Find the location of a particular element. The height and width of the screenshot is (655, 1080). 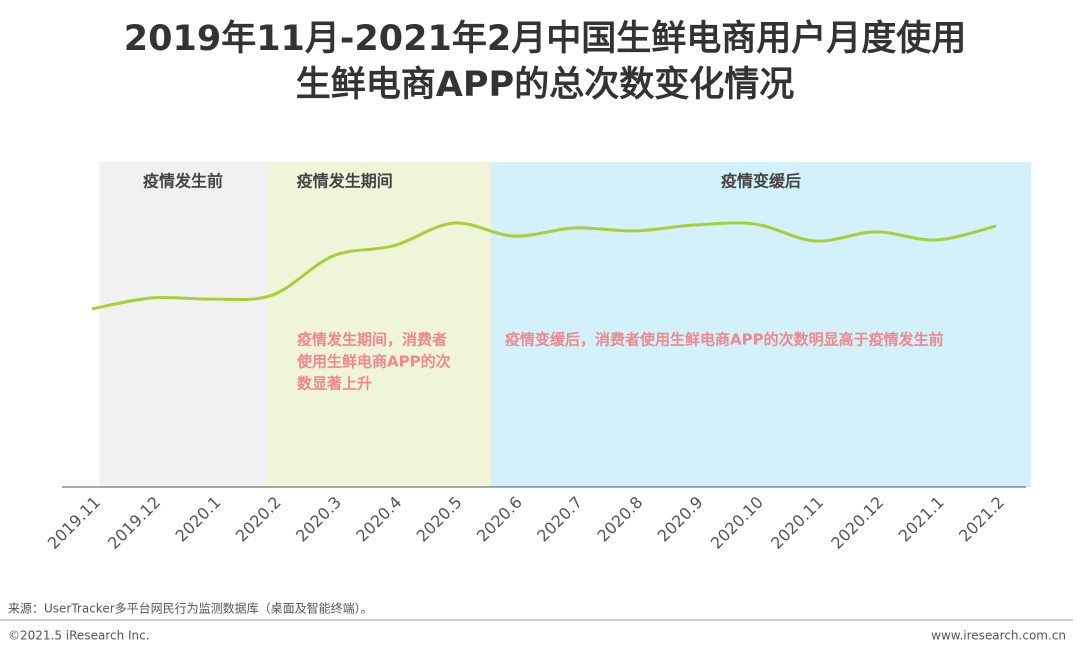

copyright: ©2021.5 iResearch Inc. is located at coordinates (79, 636).